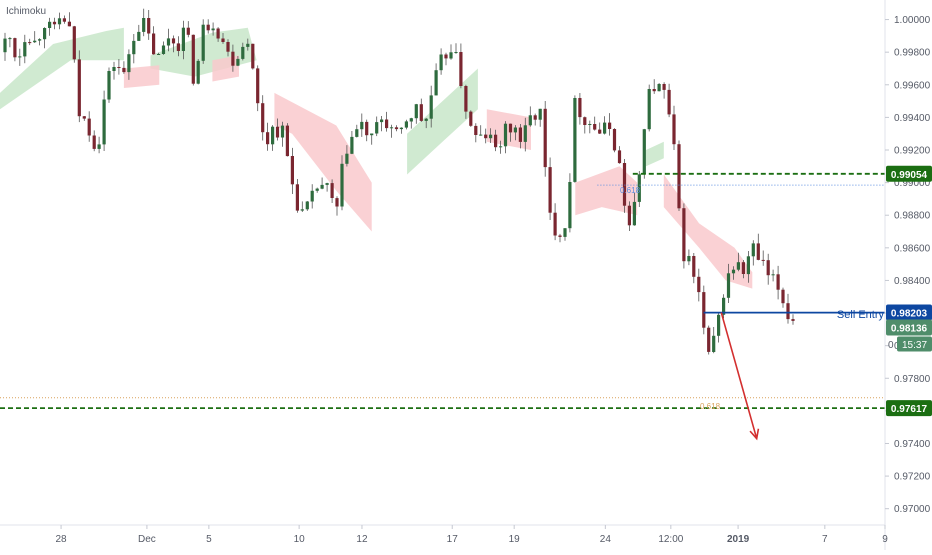 This screenshot has height=555, width=932. I want to click on support-price-tag: 0.97617, so click(909, 409).